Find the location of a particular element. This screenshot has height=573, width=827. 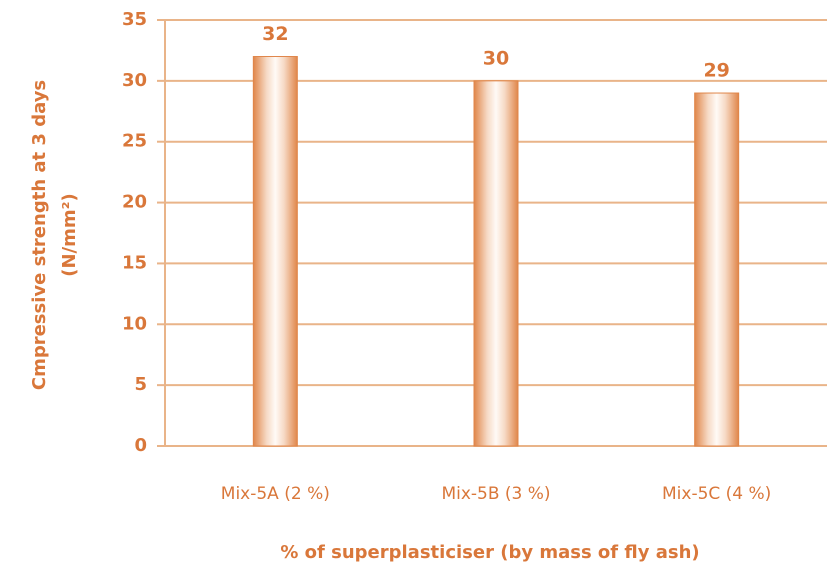

y-tick-label: 25 is located at coordinates (134, 141).